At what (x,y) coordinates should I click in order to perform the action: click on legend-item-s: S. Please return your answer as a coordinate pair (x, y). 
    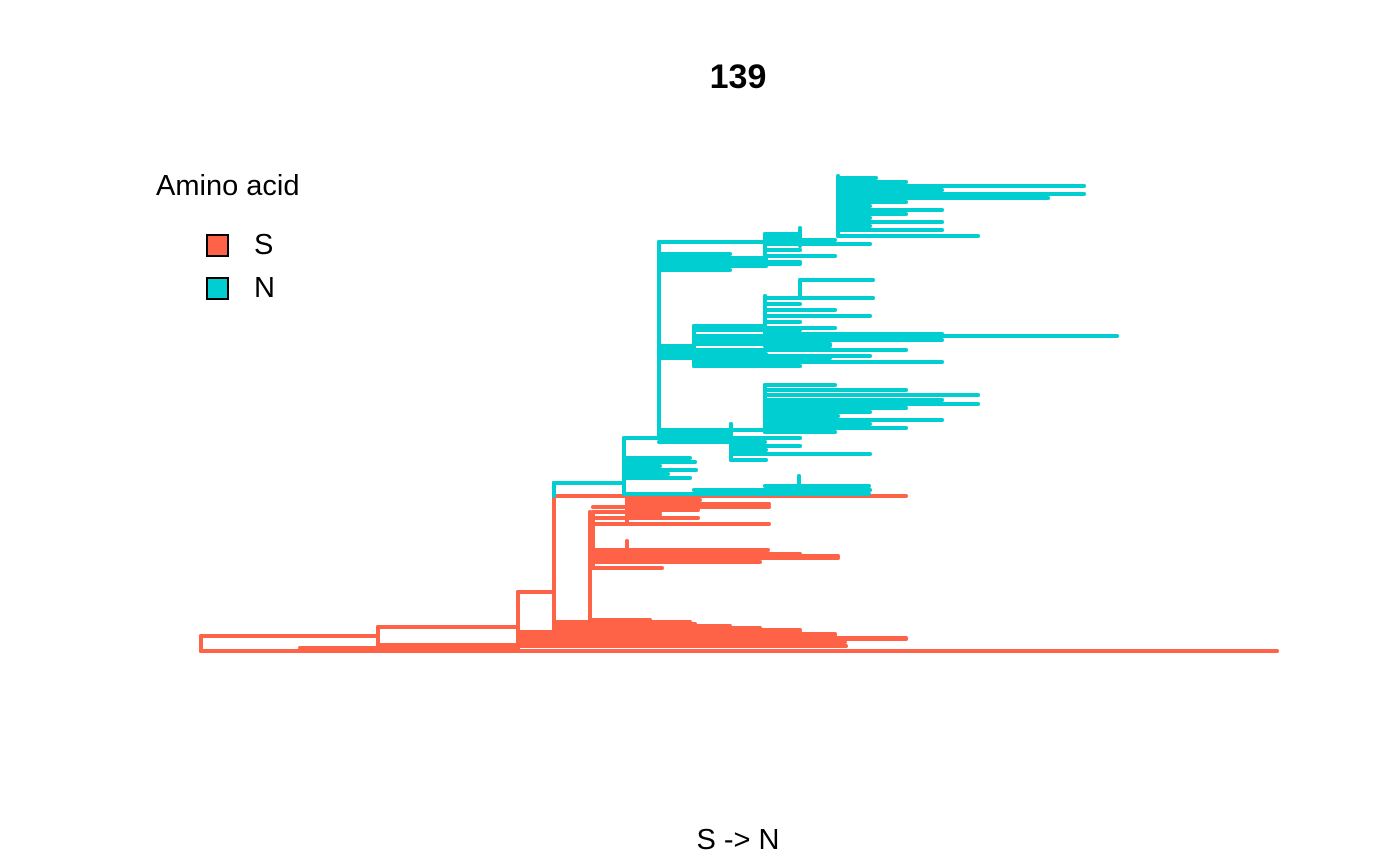
    Looking at the image, I should click on (239, 245).